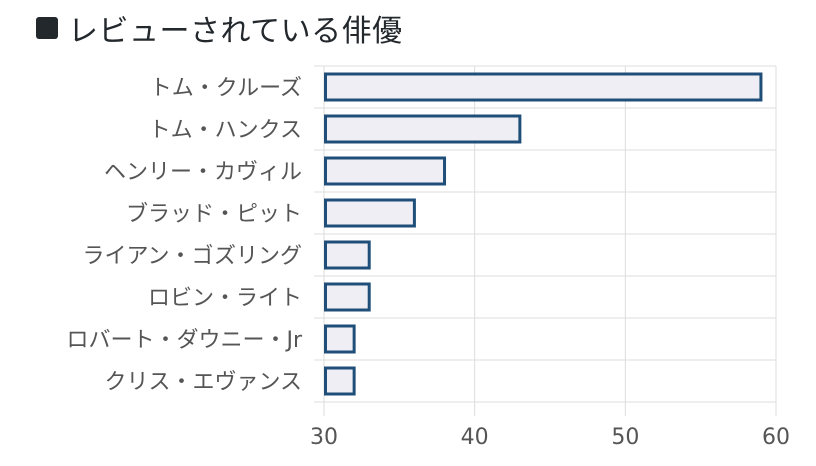  What do you see at coordinates (235, 31) in the screenshot?
I see `chart-title: レビューされている俳優` at bounding box center [235, 31].